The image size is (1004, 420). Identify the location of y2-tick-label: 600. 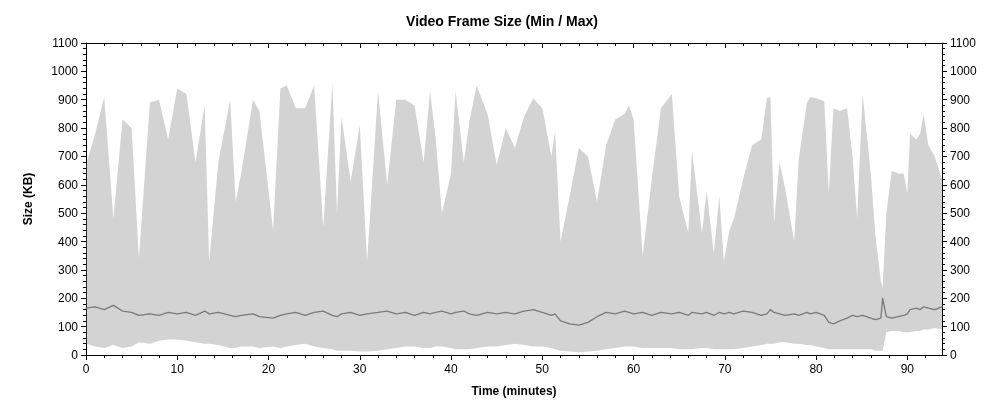
(960, 184).